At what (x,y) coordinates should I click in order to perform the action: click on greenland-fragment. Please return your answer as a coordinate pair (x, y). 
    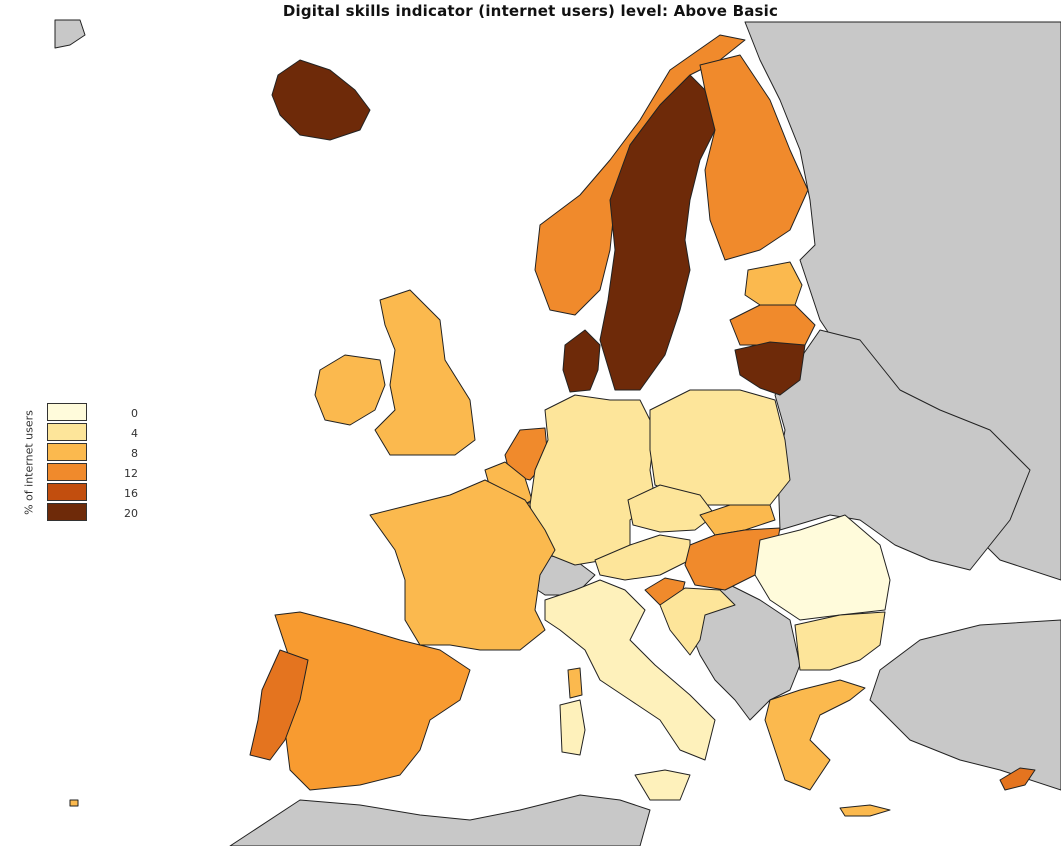
    Looking at the image, I should click on (70, 34).